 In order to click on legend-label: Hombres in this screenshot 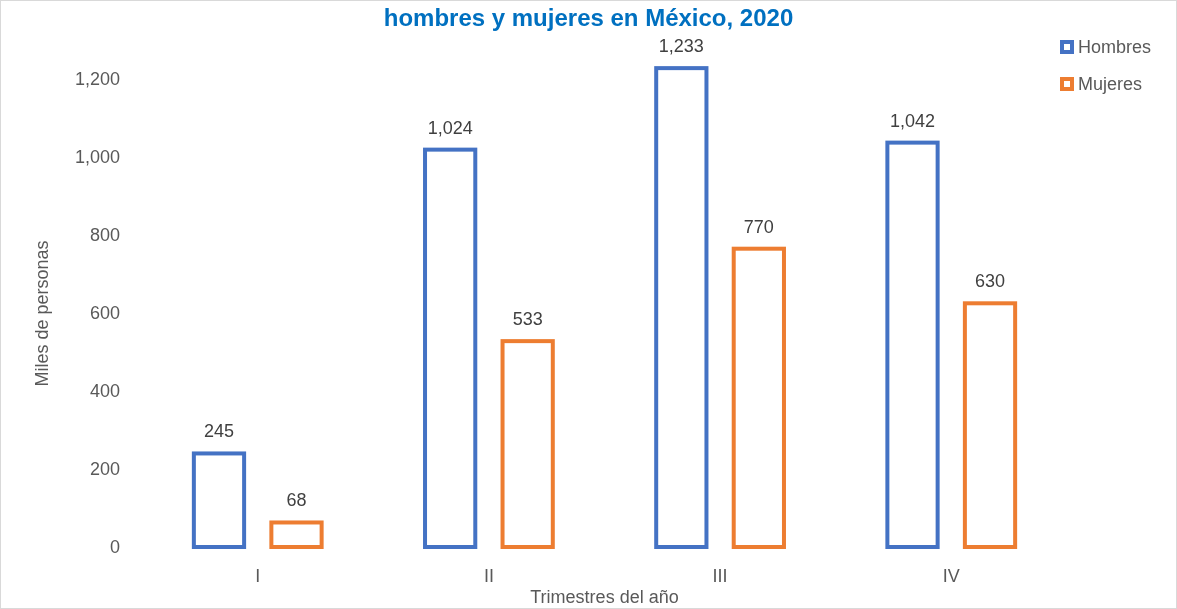, I will do `click(1115, 47)`.